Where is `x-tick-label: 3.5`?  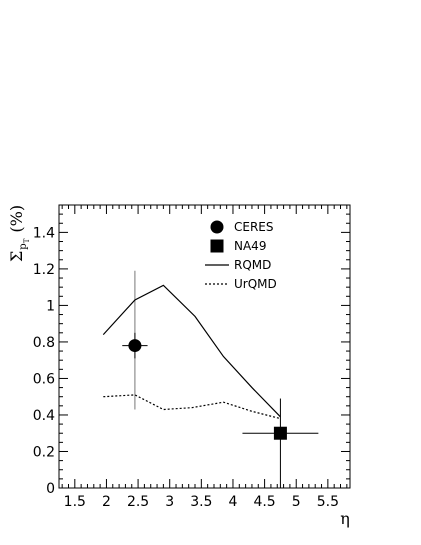 x-tick-label: 3.5 is located at coordinates (201, 502).